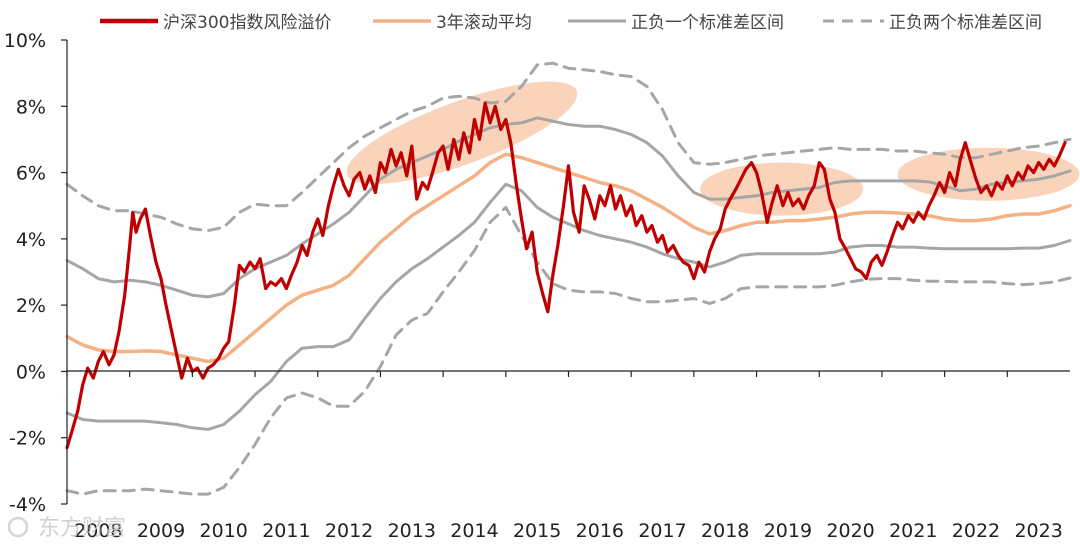  Describe the element at coordinates (161, 531) in the screenshot. I see `x-tick-label: 2009` at that location.